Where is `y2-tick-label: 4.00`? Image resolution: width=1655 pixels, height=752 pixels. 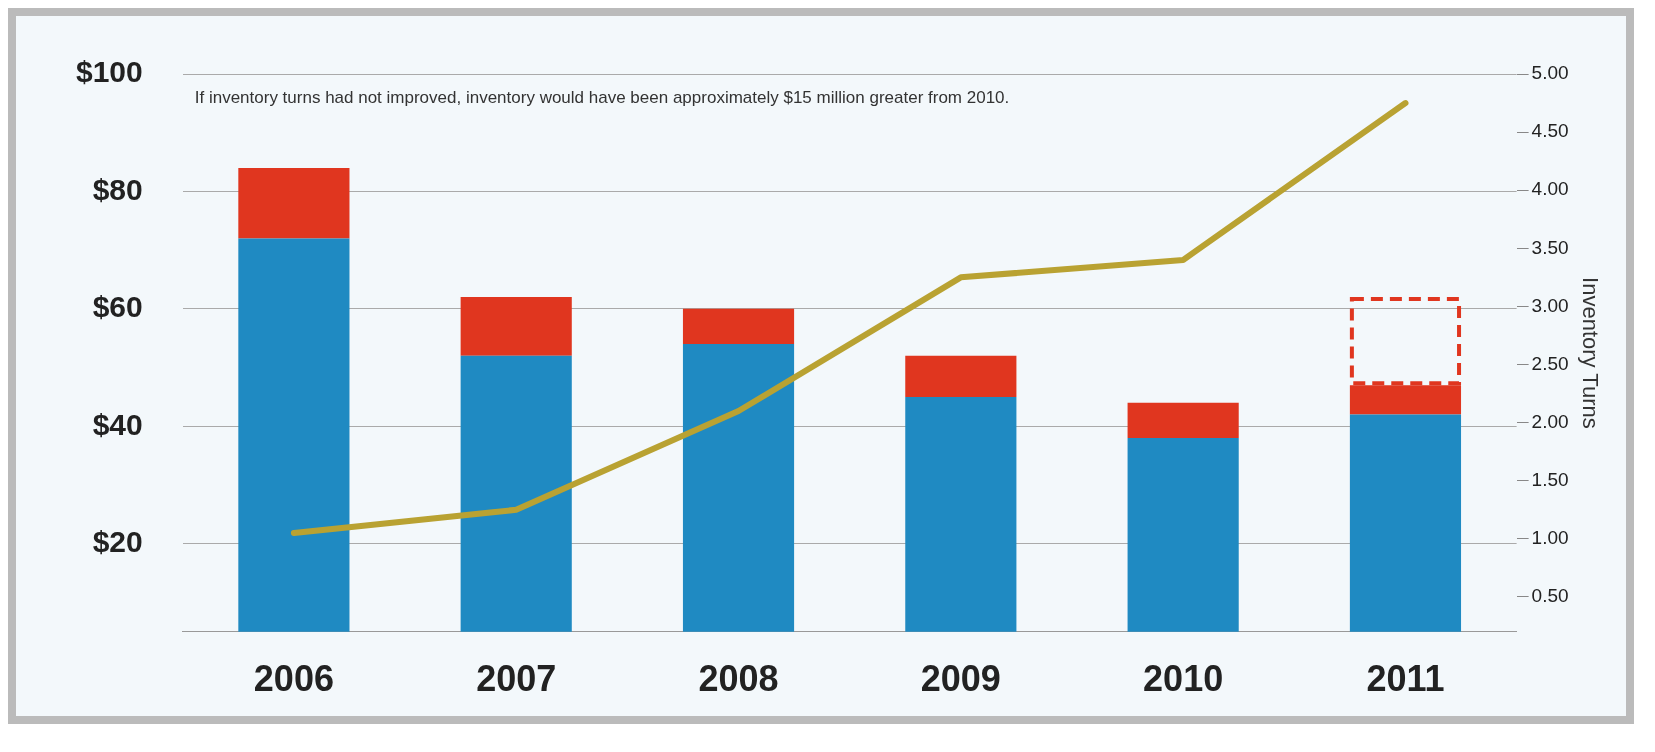 y2-tick-label: 4.00 is located at coordinates (1550, 189).